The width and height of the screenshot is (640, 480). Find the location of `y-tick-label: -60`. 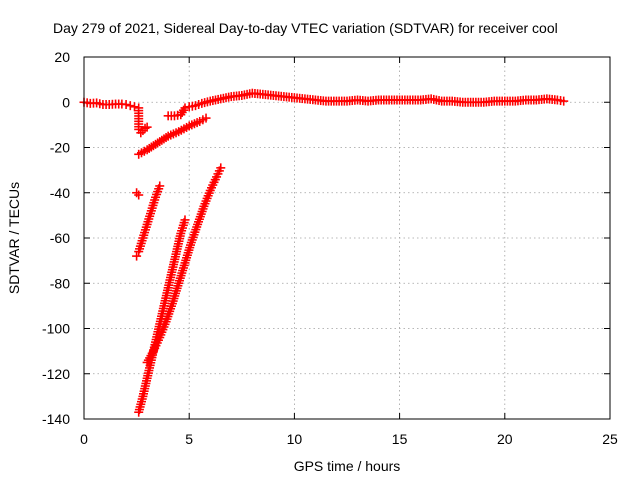

y-tick-label: -60 is located at coordinates (60, 238).